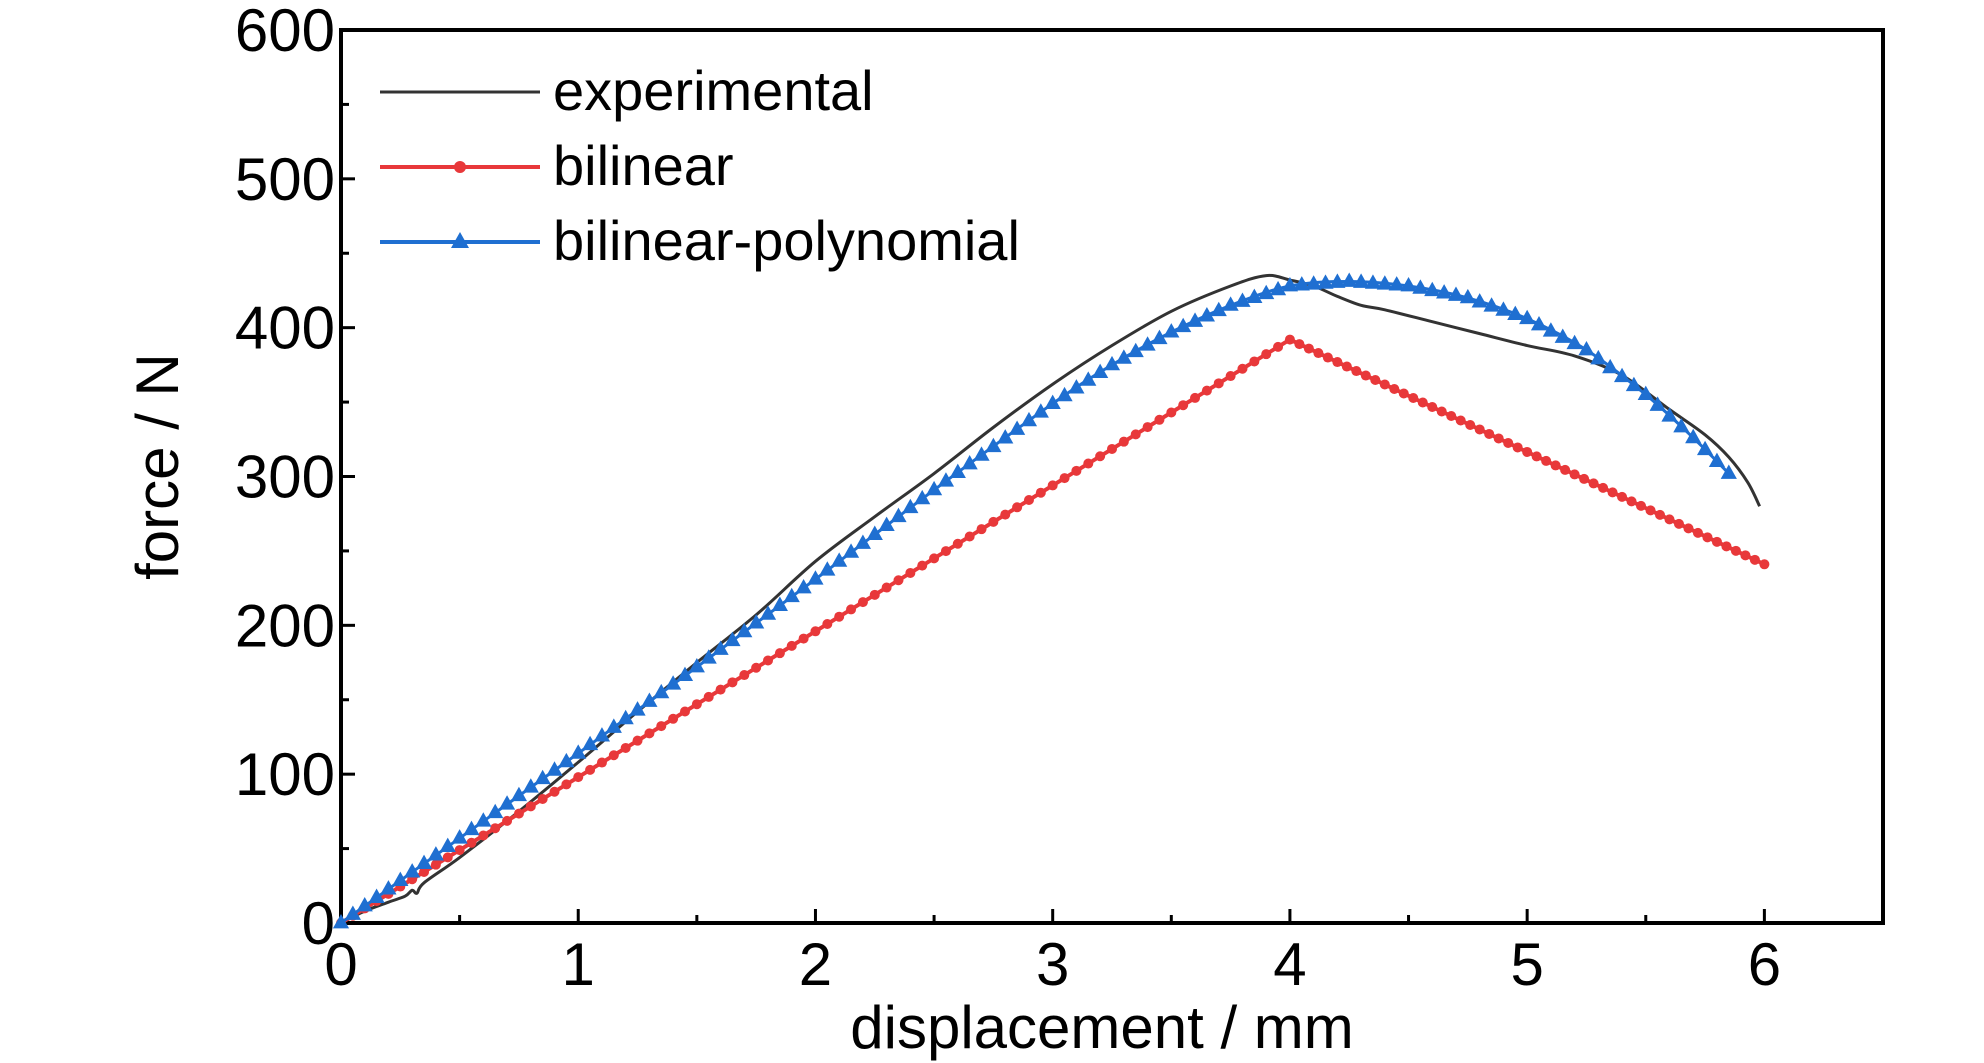 Image resolution: width=1984 pixels, height=1063 pixels. What do you see at coordinates (285, 774) in the screenshot?
I see `y-tick-label: 100` at bounding box center [285, 774].